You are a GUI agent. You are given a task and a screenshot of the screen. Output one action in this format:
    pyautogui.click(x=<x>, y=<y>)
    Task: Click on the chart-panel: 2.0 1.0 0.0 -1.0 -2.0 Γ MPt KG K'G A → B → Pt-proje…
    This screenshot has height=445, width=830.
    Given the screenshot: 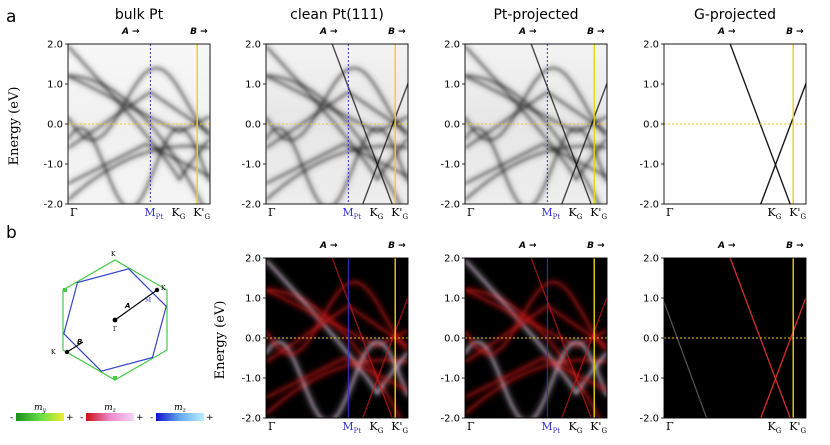 What is the action you would take?
    pyautogui.click(x=523, y=114)
    